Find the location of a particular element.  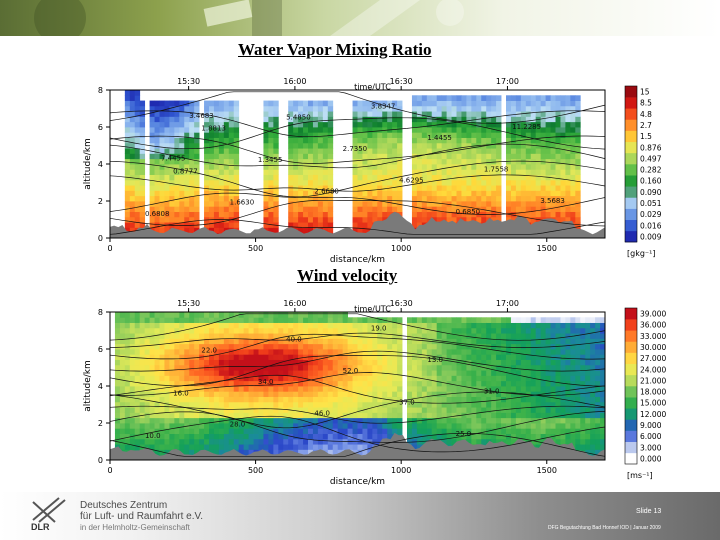

colorbar-swatch is located at coordinates (631, 403).